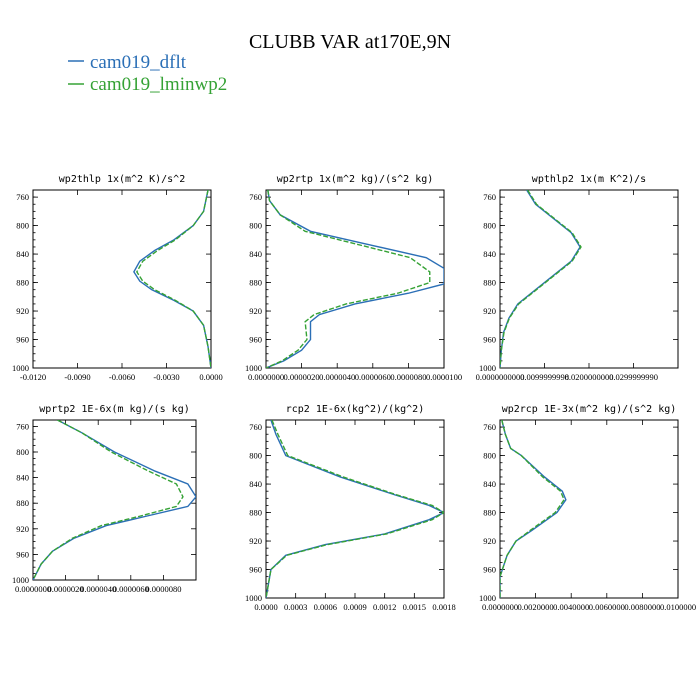 This screenshot has height=700, width=700. I want to click on figure-title: CLUBB VAR at170E,9N, so click(350, 42).